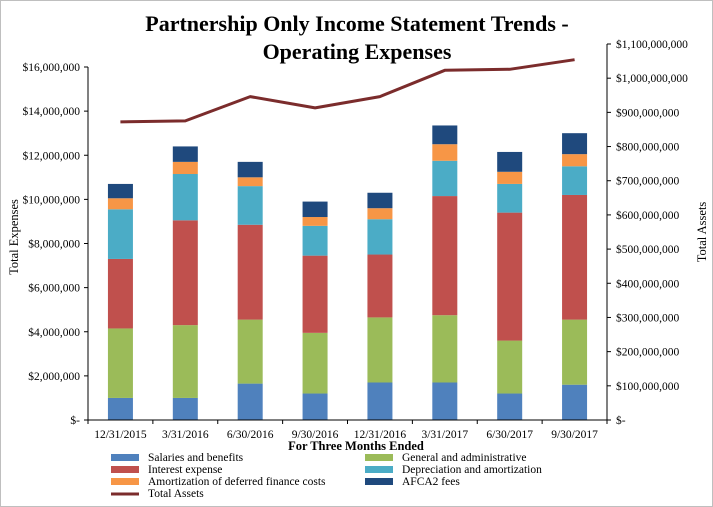  What do you see at coordinates (648, 283) in the screenshot?
I see `y2-tick-label: $400,000,000` at bounding box center [648, 283].